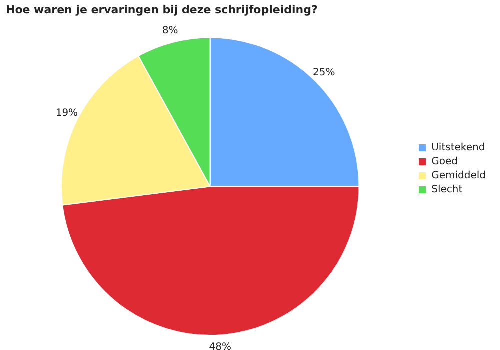  Describe the element at coordinates (324, 72) in the screenshot. I see `data-label: 25%` at that location.